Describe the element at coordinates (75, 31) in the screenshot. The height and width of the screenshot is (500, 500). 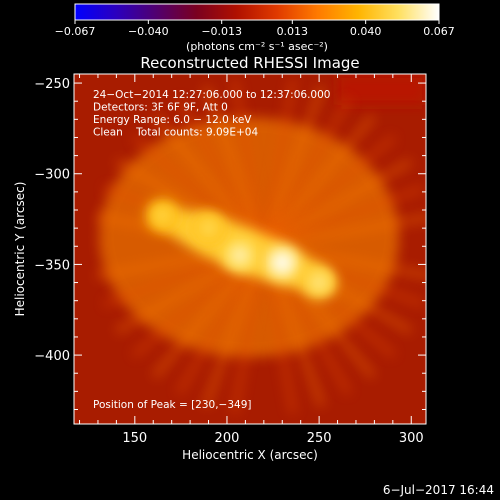
I see `colorbar-tick-label: −0.067` at that location.